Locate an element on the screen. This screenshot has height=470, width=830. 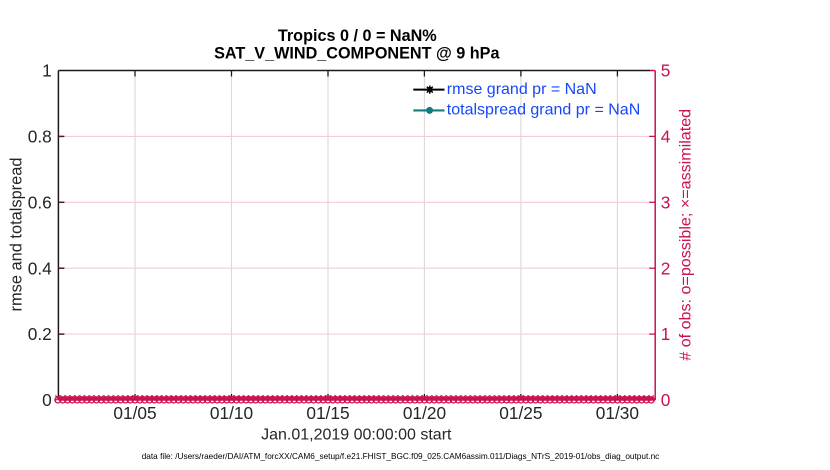
svg-text: 4 is located at coordinates (666, 137).